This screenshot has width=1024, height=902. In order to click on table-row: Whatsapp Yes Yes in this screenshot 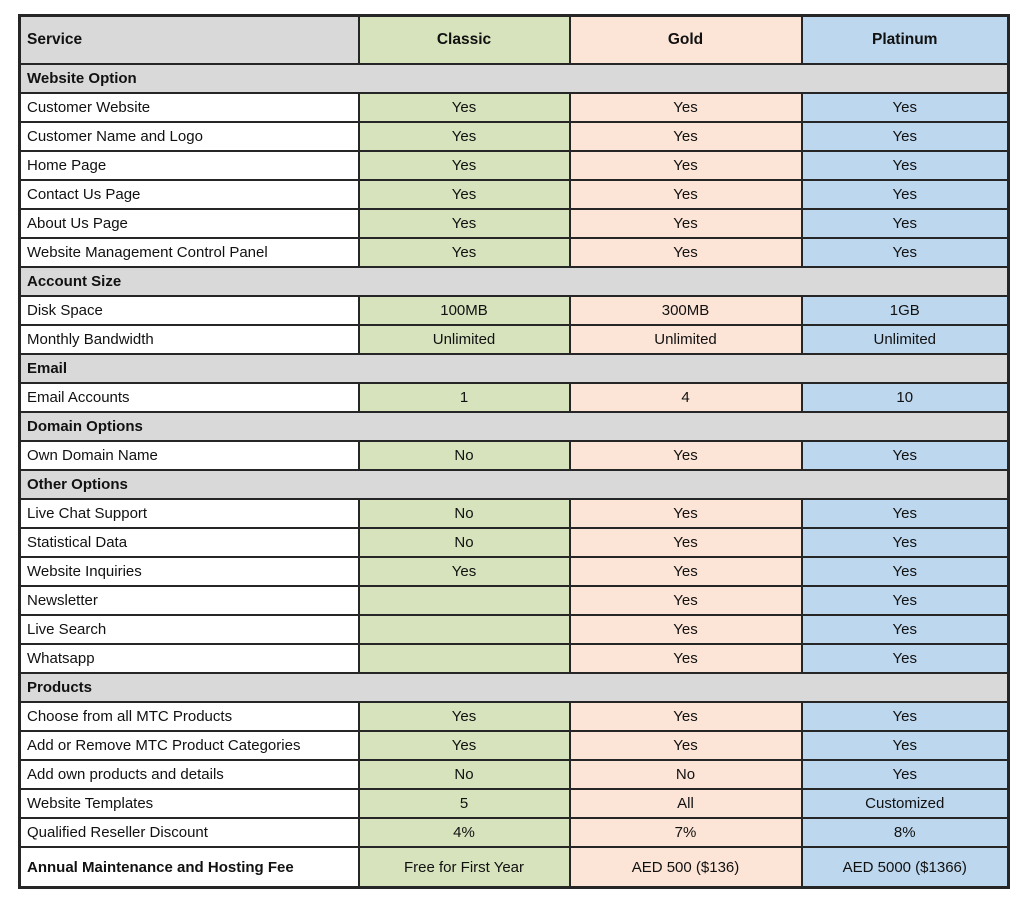, I will do `click(514, 658)`.